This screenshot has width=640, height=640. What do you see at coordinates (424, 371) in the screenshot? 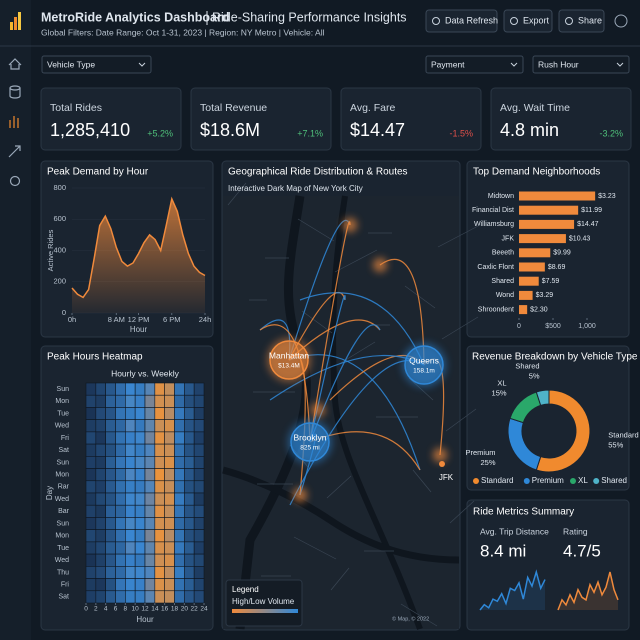
I see `node-detail: 158.1m` at bounding box center [424, 371].